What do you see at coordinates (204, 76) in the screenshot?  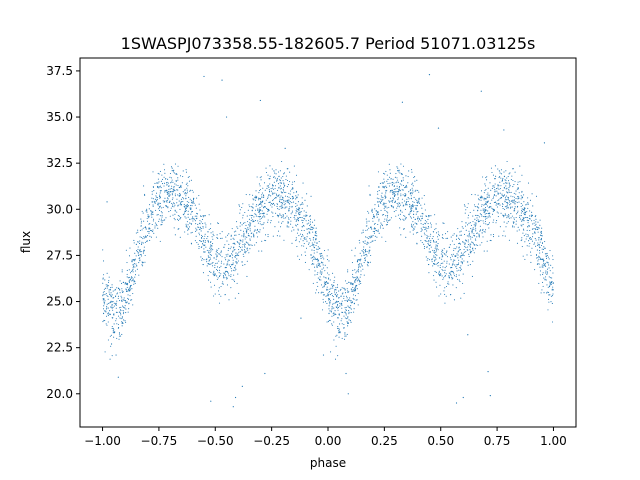 I see `outlier-point` at bounding box center [204, 76].